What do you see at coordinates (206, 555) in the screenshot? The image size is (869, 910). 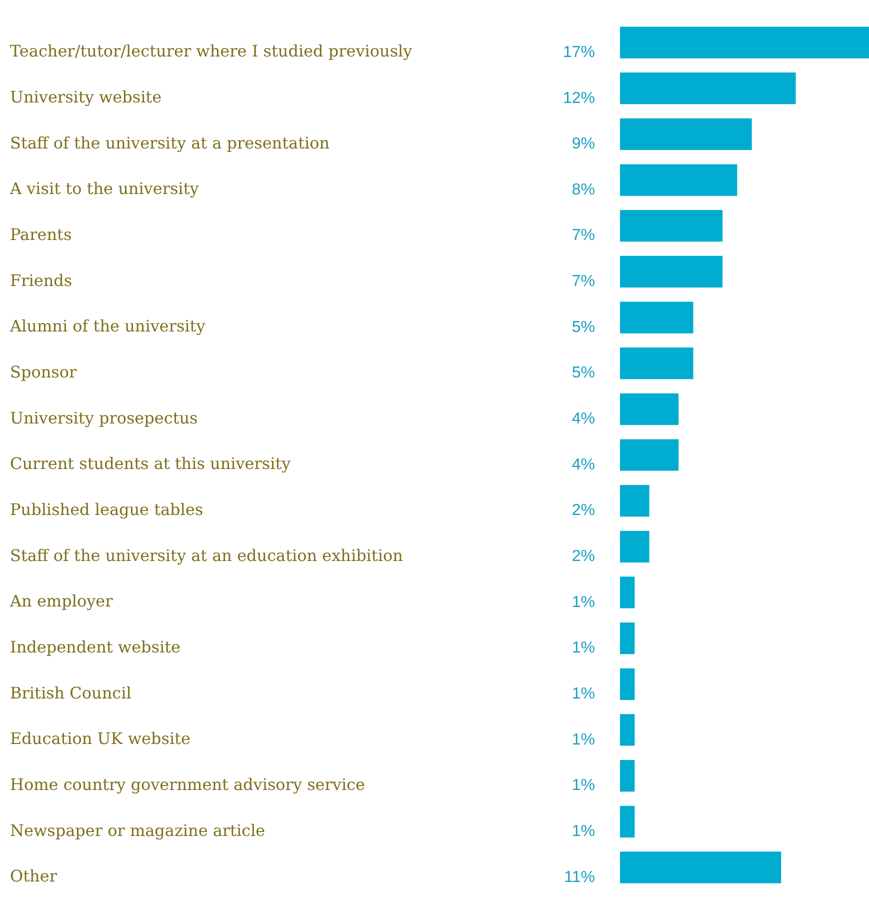 I see `y-tick-label: Staff of the university at an education exhibition` at bounding box center [206, 555].